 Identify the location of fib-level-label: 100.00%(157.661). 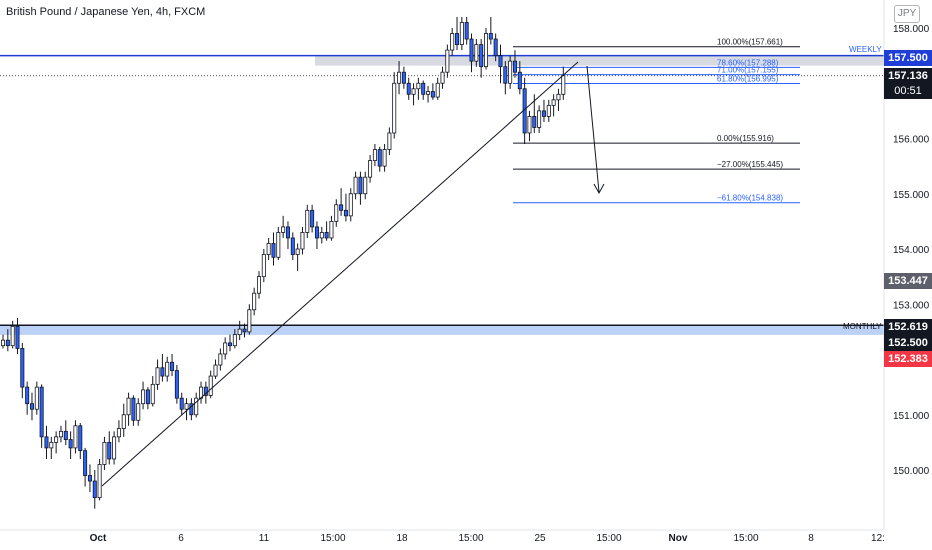
(750, 42).